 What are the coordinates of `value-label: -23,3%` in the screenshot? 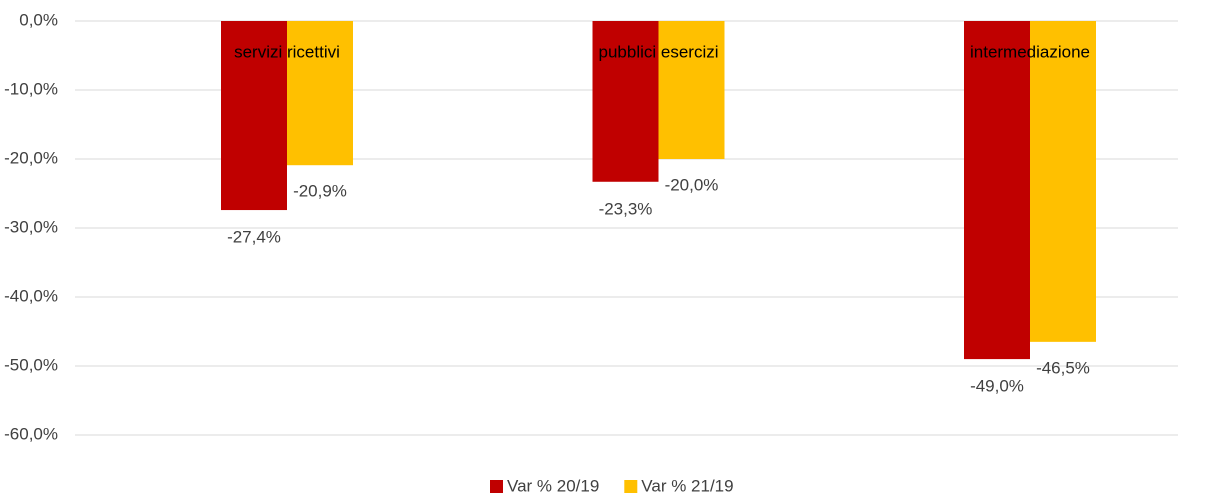 It's located at (626, 208).